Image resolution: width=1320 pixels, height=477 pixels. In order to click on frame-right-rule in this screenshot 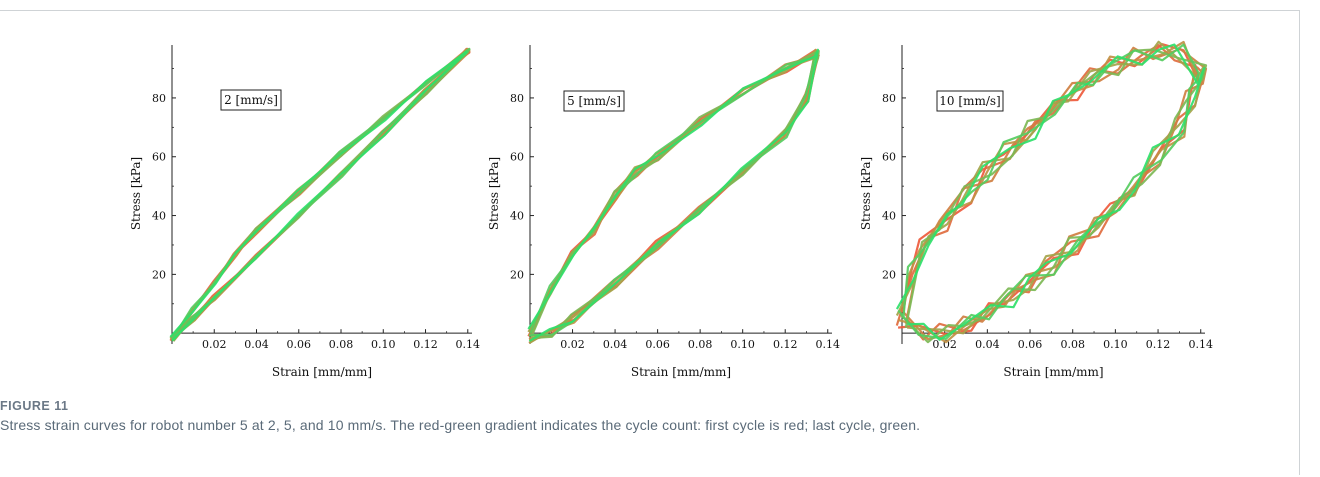, I will do `click(1299, 242)`.